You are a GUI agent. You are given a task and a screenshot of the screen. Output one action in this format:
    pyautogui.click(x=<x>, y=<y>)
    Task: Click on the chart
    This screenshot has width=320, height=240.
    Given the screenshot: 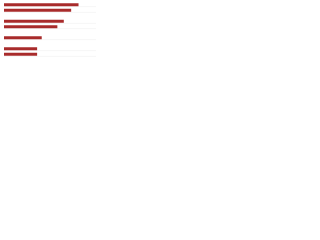 What is the action you would take?
    pyautogui.click(x=50, y=30)
    